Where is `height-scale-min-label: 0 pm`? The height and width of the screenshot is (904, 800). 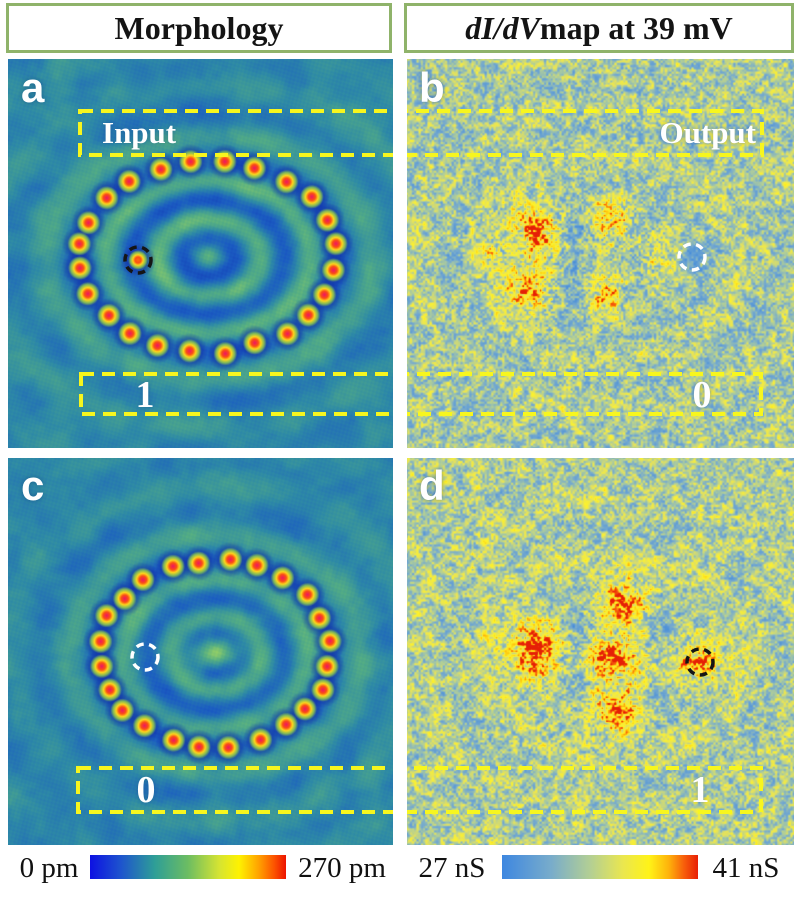
height-scale-min-label: 0 pm is located at coordinates (49, 868).